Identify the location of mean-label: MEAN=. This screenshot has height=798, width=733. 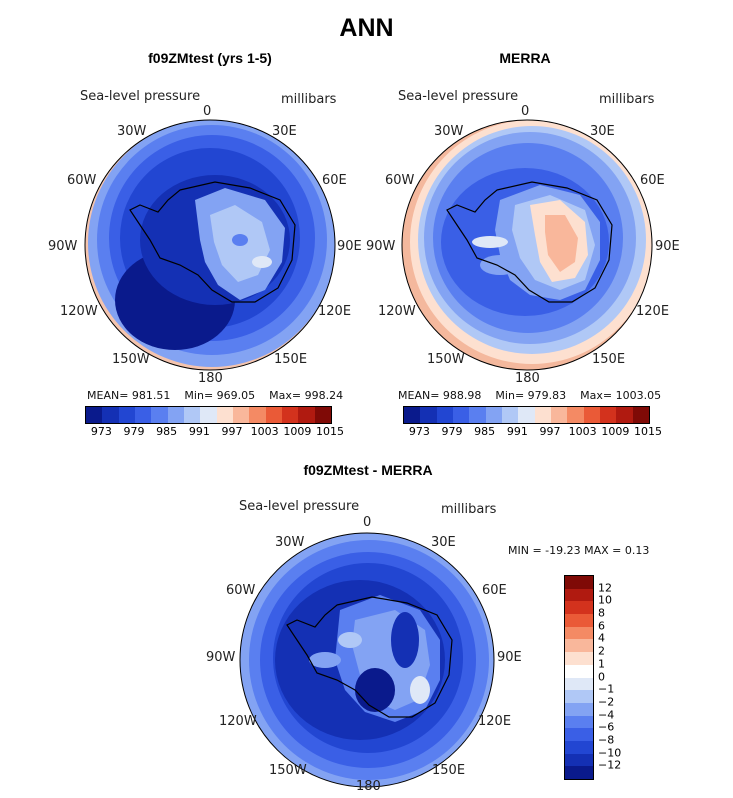
(108, 395).